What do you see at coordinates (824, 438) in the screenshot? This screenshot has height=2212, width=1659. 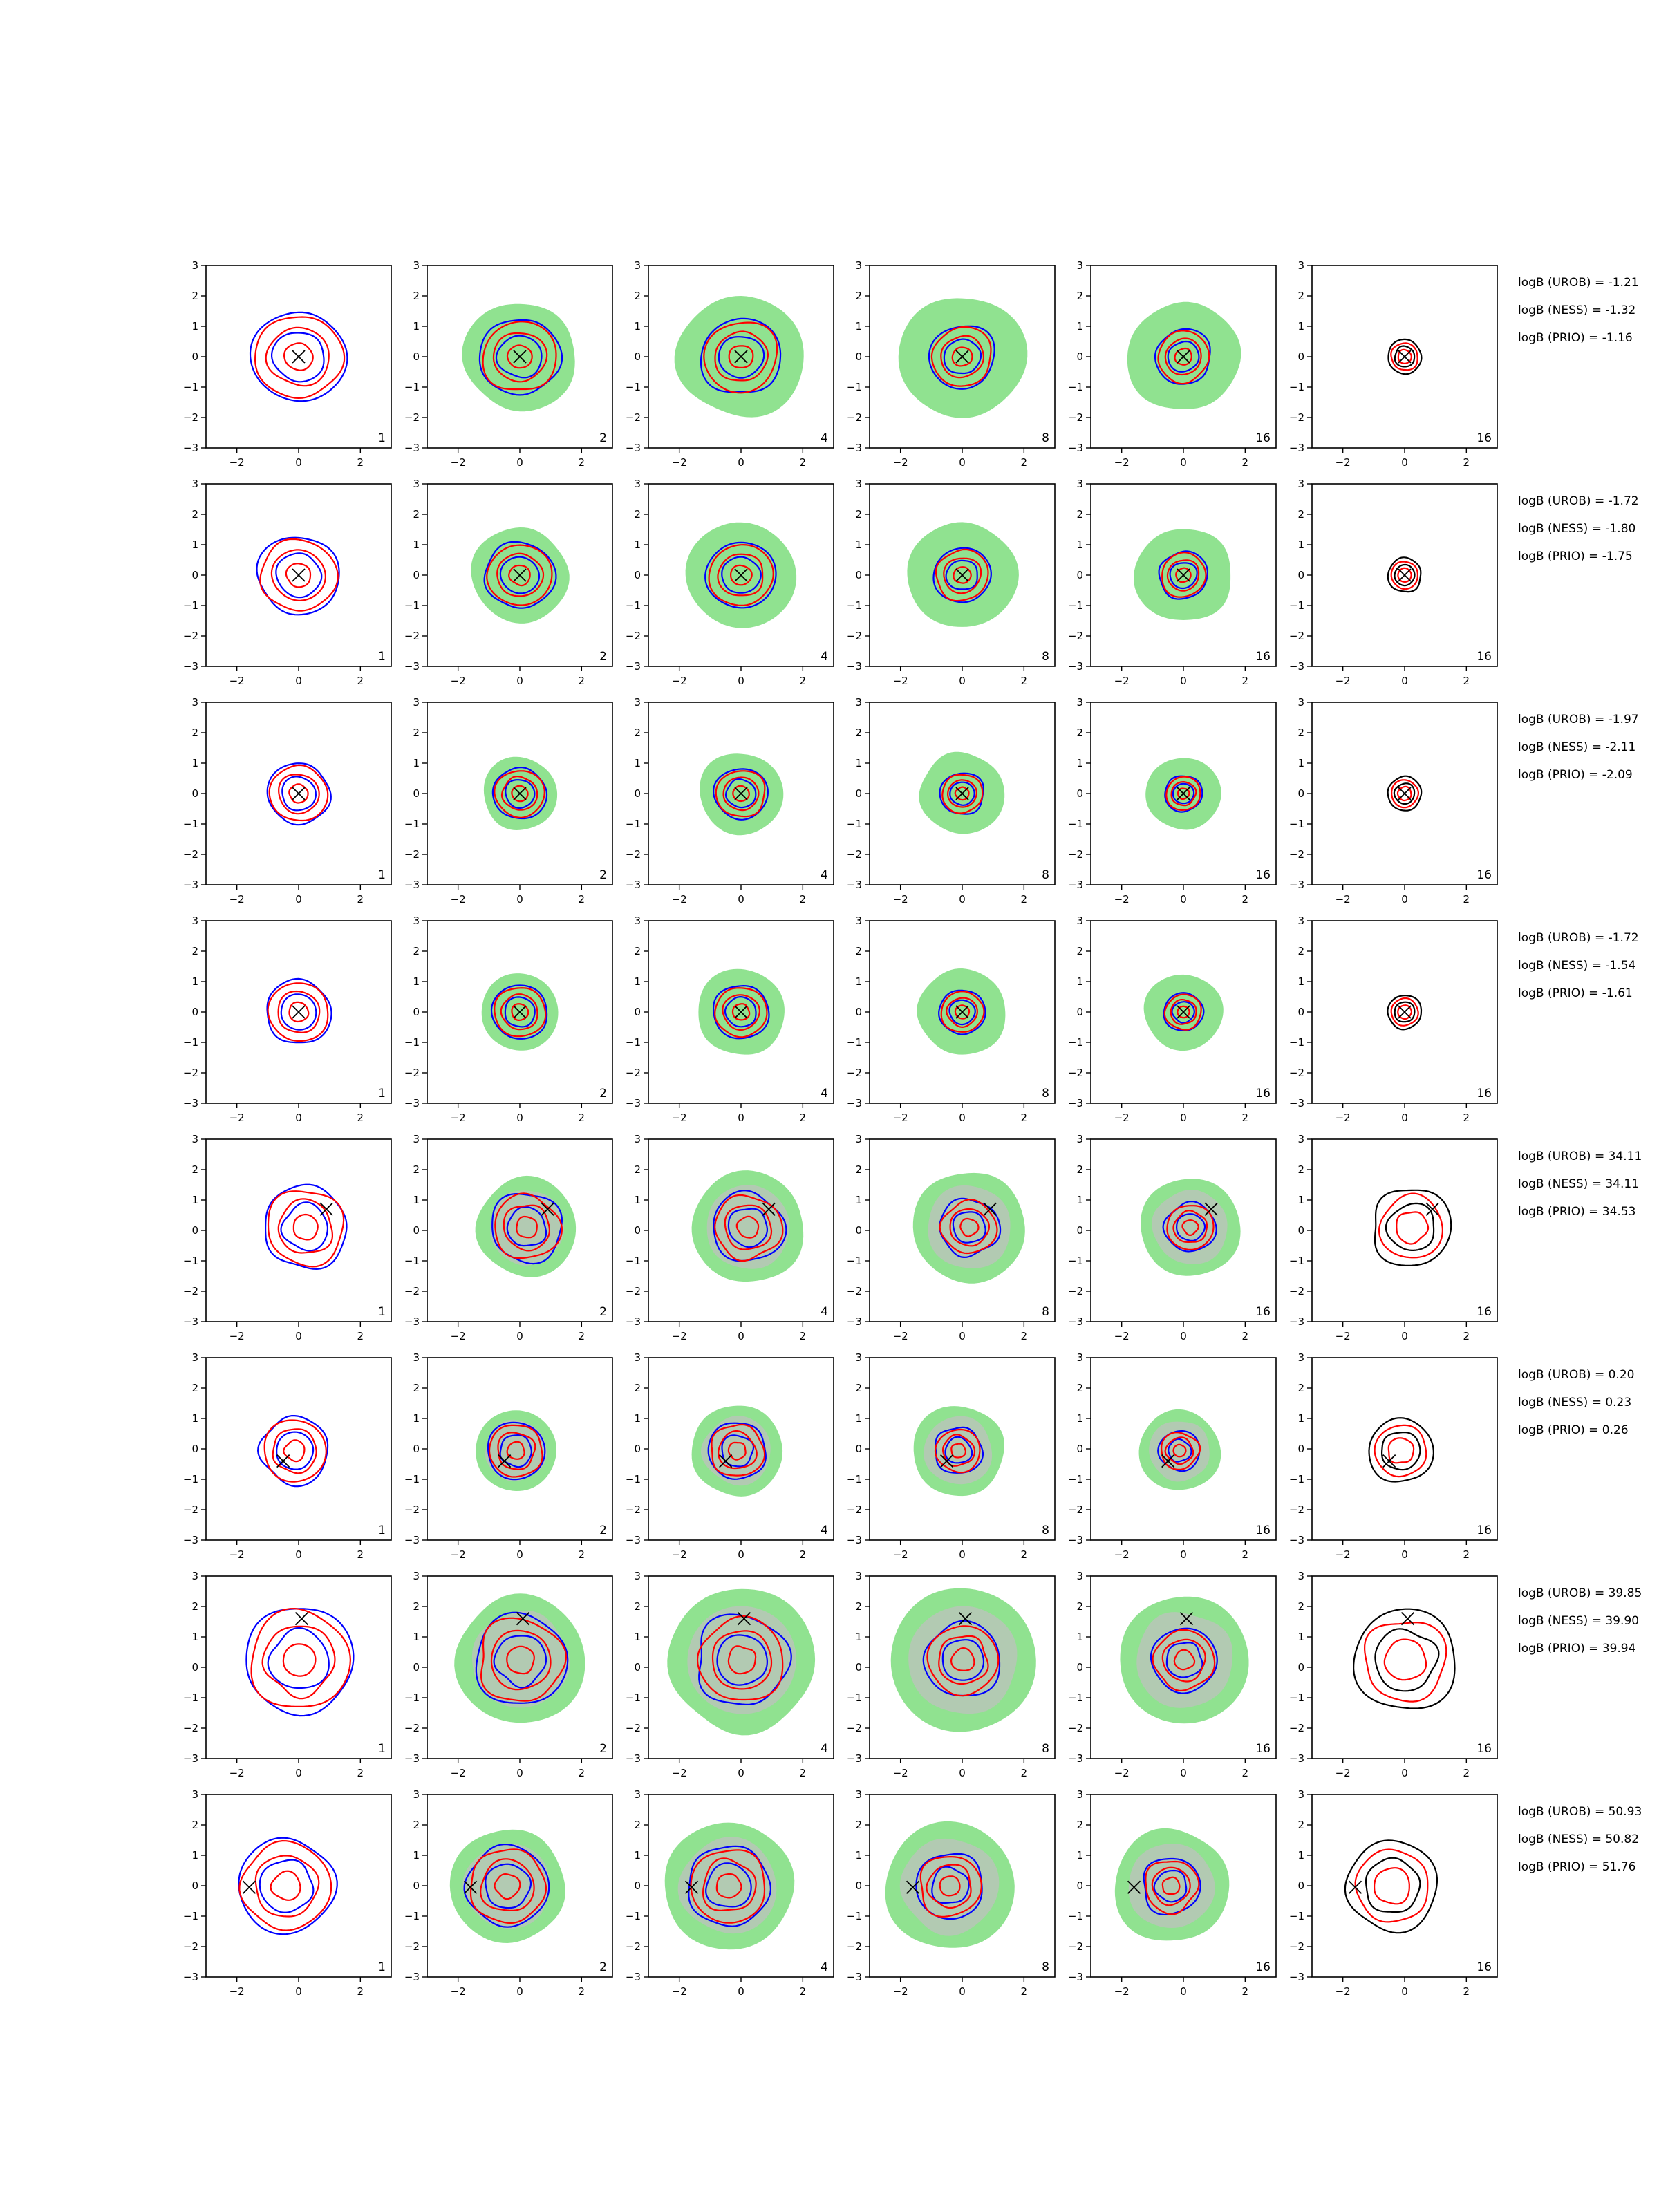 I see `sample-count-label: 4` at bounding box center [824, 438].